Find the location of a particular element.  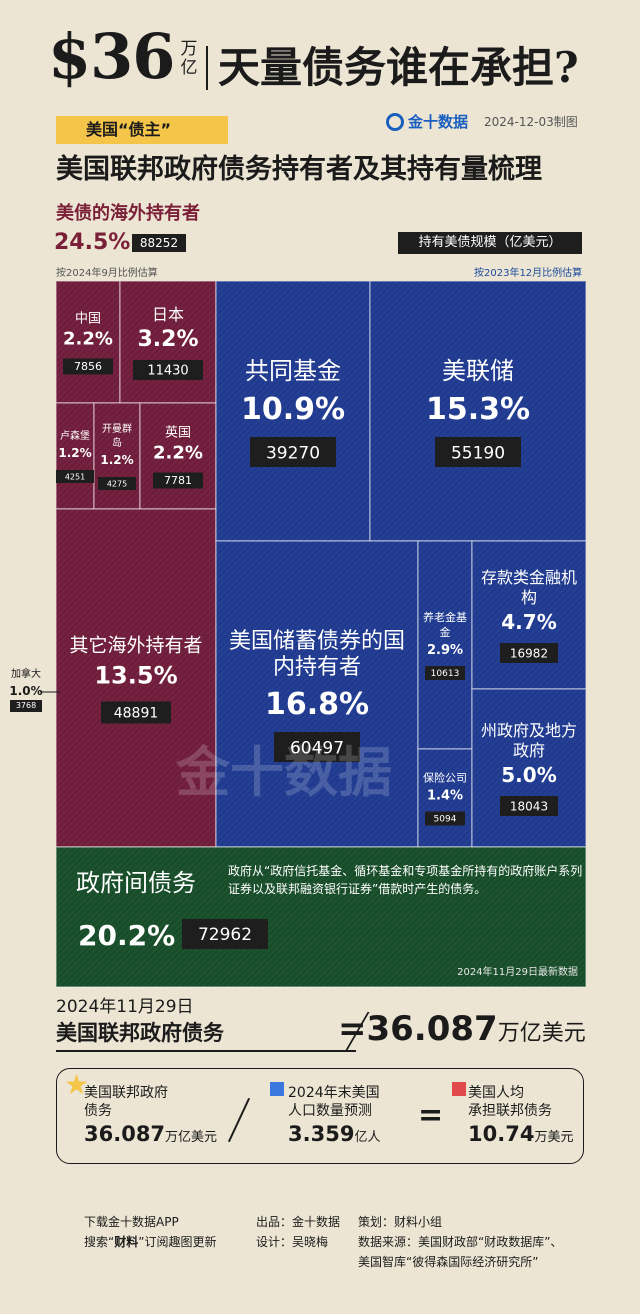

treemap-label-name: 养老金基 is located at coordinates (445, 617).